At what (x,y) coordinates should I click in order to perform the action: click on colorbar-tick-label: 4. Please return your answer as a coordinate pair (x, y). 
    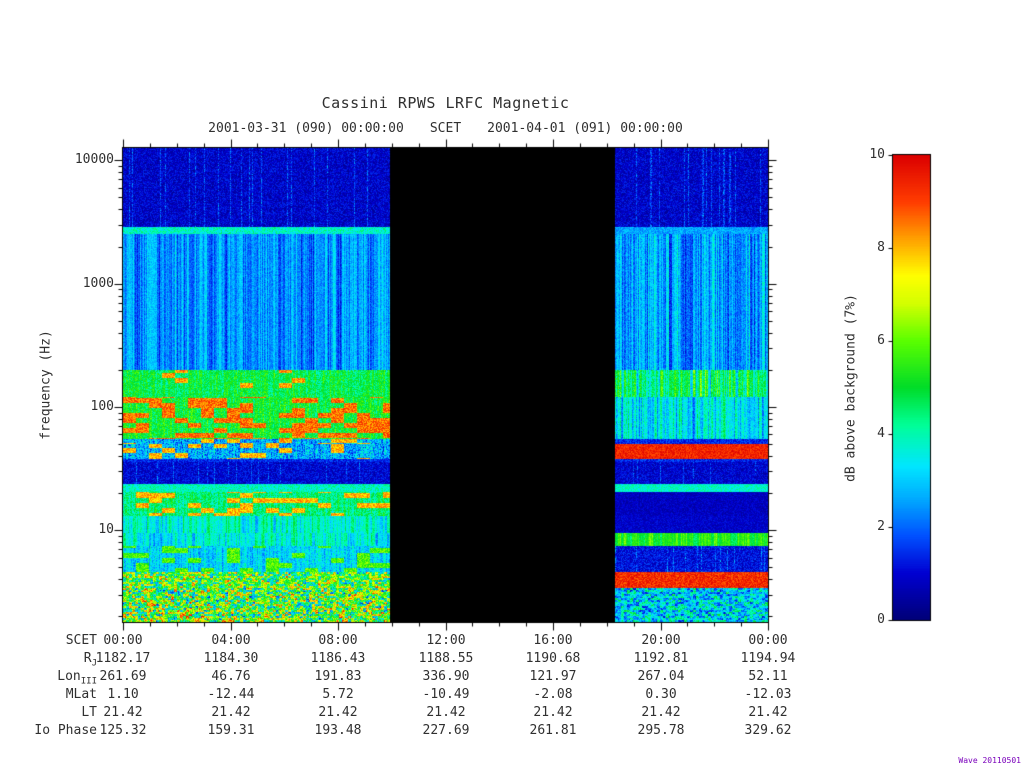
    Looking at the image, I should click on (881, 433).